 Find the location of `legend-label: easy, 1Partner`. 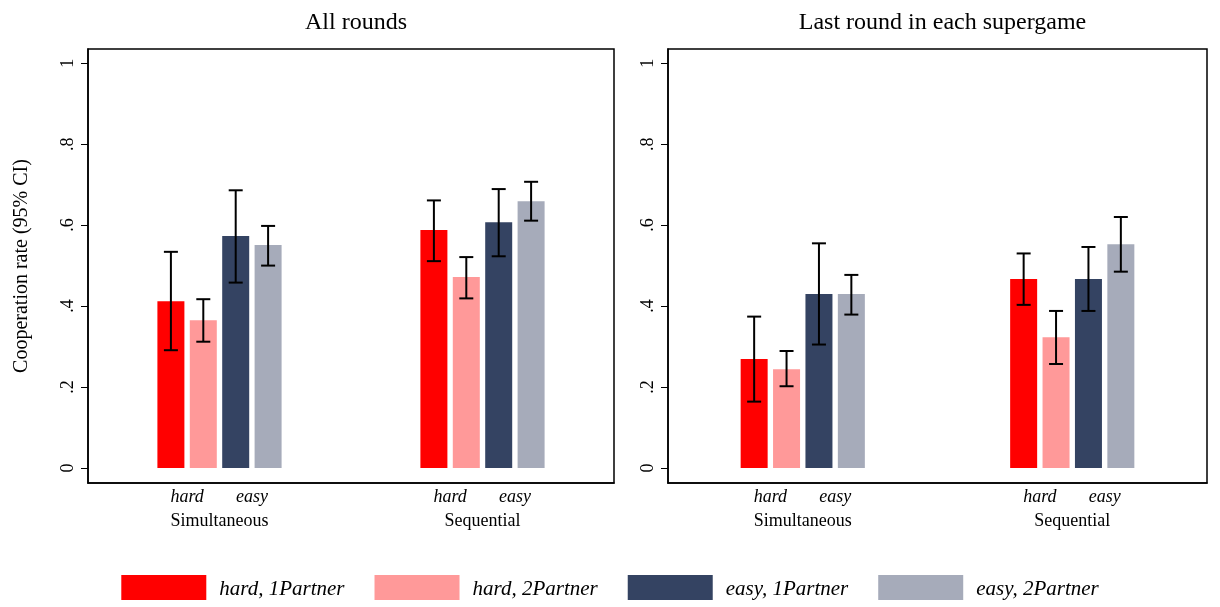

legend-label: easy, 1Partner is located at coordinates (787, 587).